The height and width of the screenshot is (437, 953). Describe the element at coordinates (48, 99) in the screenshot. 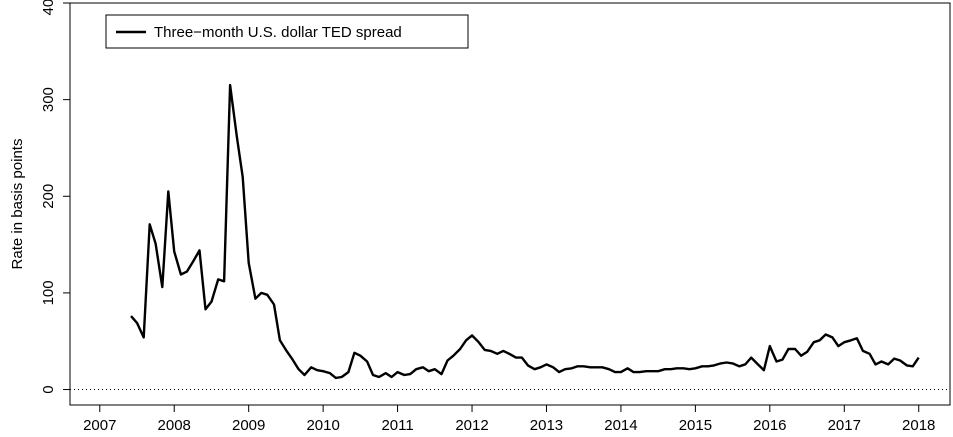

I see `y-tick-label: 300` at that location.